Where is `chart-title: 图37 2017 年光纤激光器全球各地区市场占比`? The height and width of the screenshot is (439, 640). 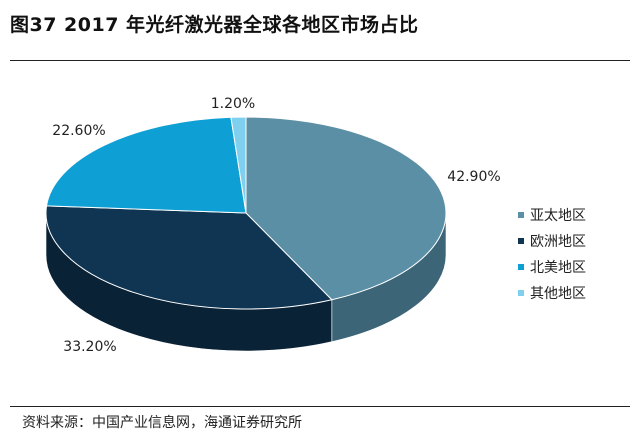 chart-title: 图37 2017 年光纤激光器全球各地区市场占比 is located at coordinates (214, 25).